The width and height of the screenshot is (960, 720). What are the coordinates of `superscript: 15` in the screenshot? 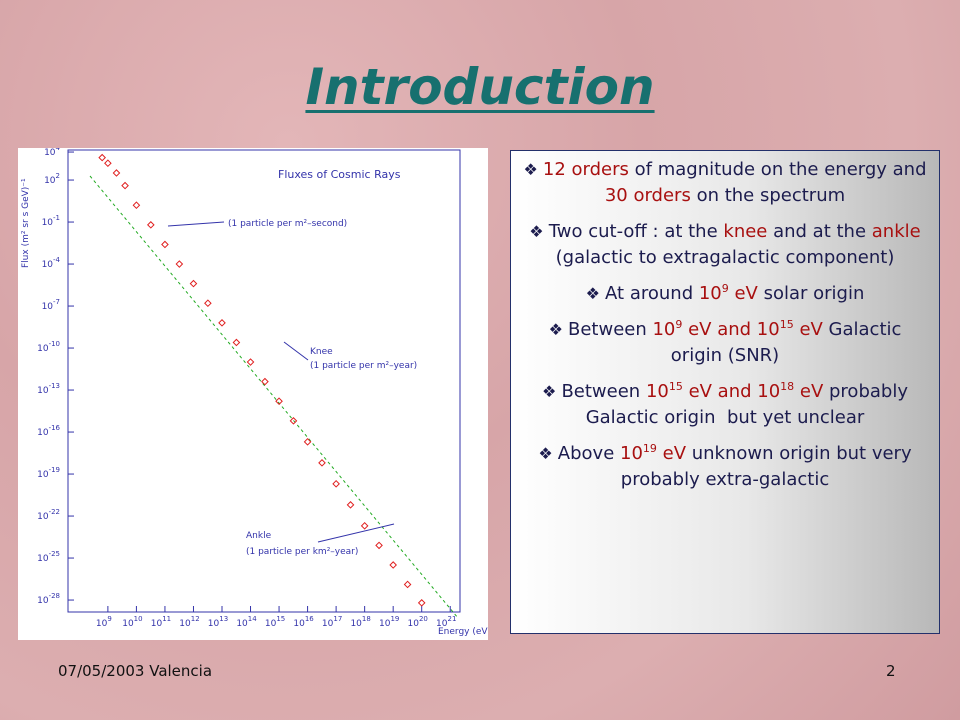 It's located at (786, 324).